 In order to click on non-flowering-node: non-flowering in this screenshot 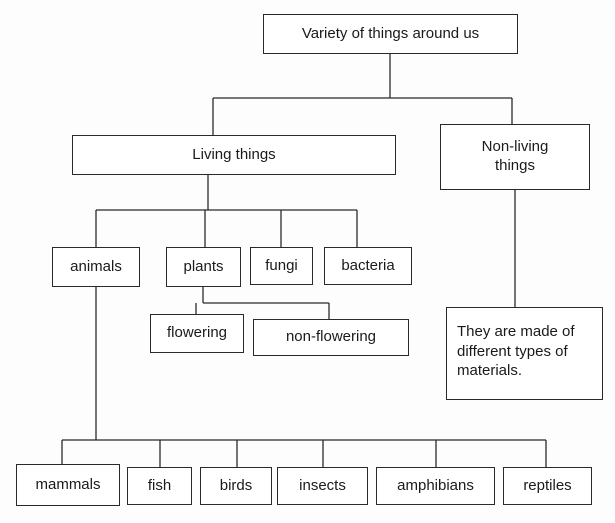, I will do `click(331, 337)`.